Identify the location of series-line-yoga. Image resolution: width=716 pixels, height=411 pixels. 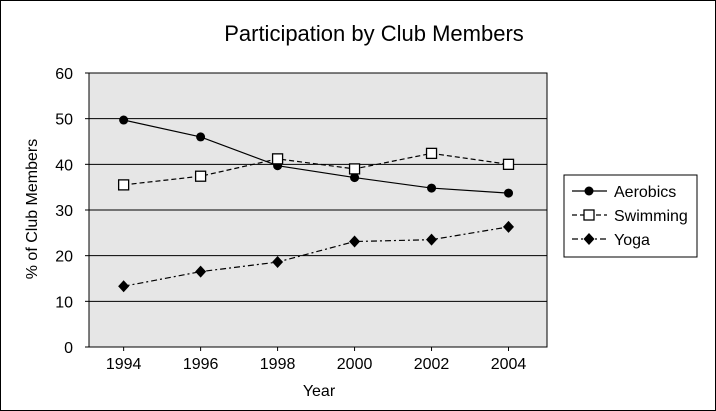
(316, 256).